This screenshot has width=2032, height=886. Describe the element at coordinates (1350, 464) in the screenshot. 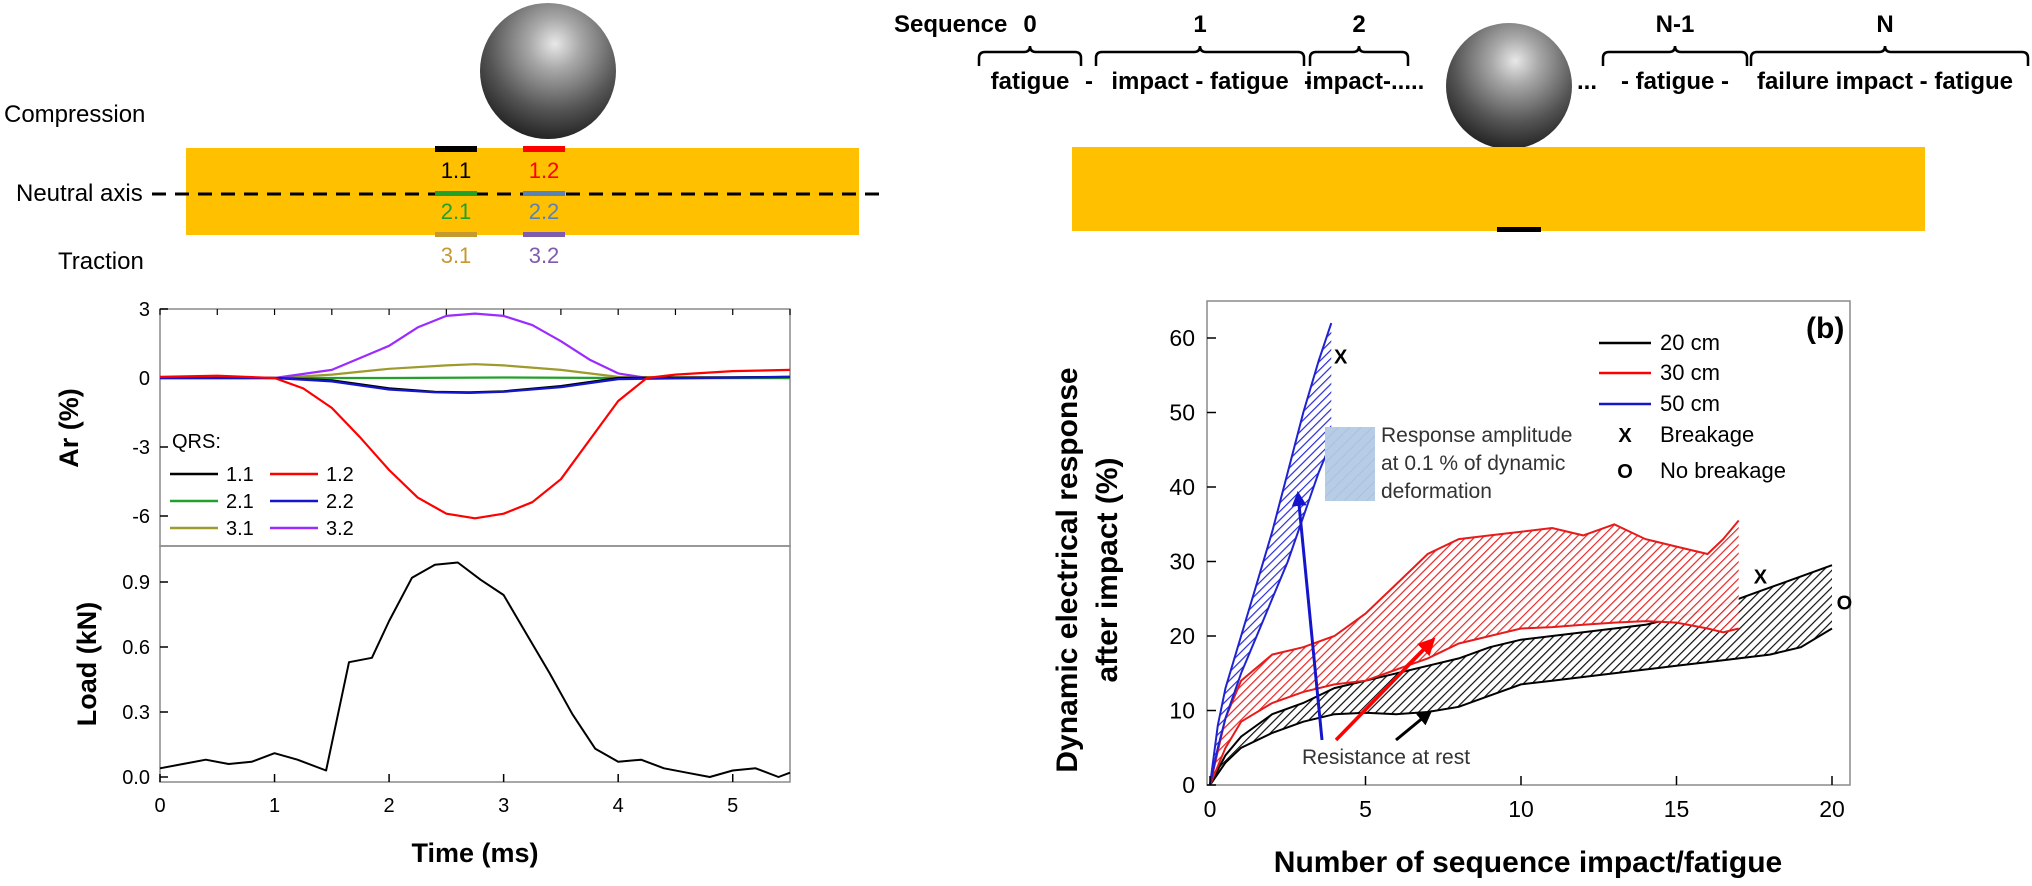

I see `response-amplitude-swatch` at that location.